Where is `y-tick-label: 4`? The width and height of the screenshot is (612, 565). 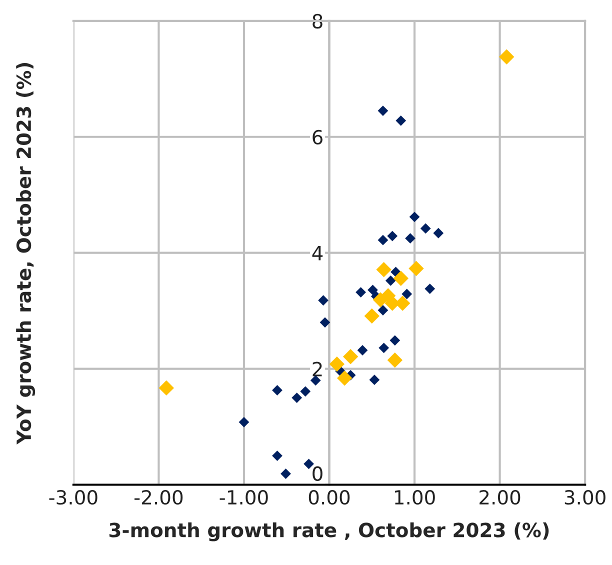
y-tick-label: 4 is located at coordinates (317, 253).